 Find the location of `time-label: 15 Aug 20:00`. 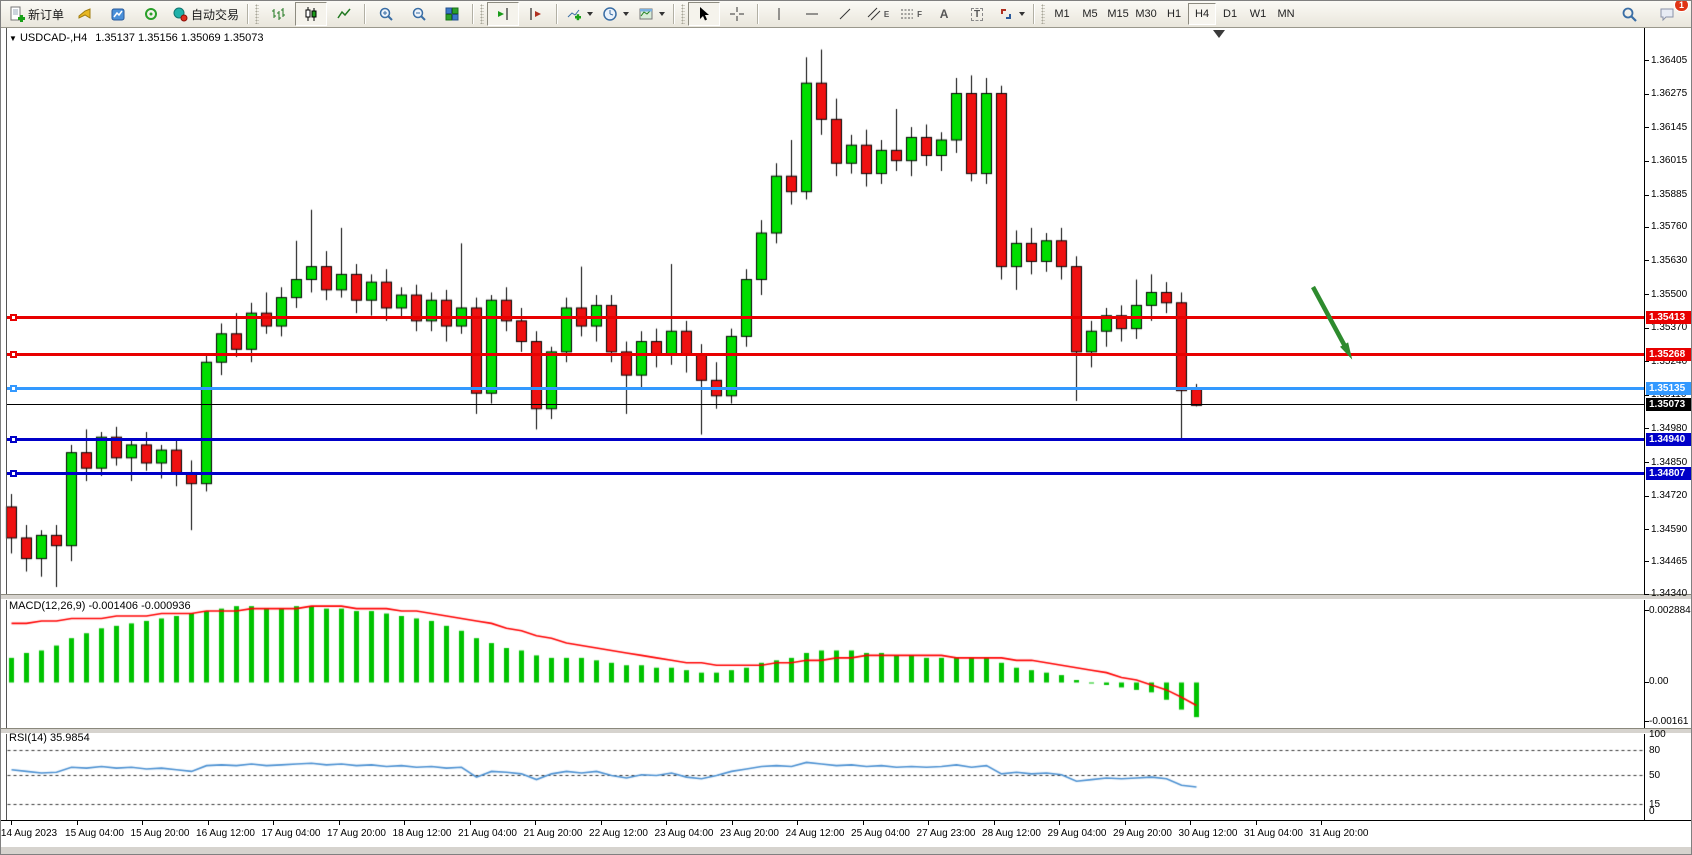

time-label: 15 Aug 20:00 is located at coordinates (160, 833).